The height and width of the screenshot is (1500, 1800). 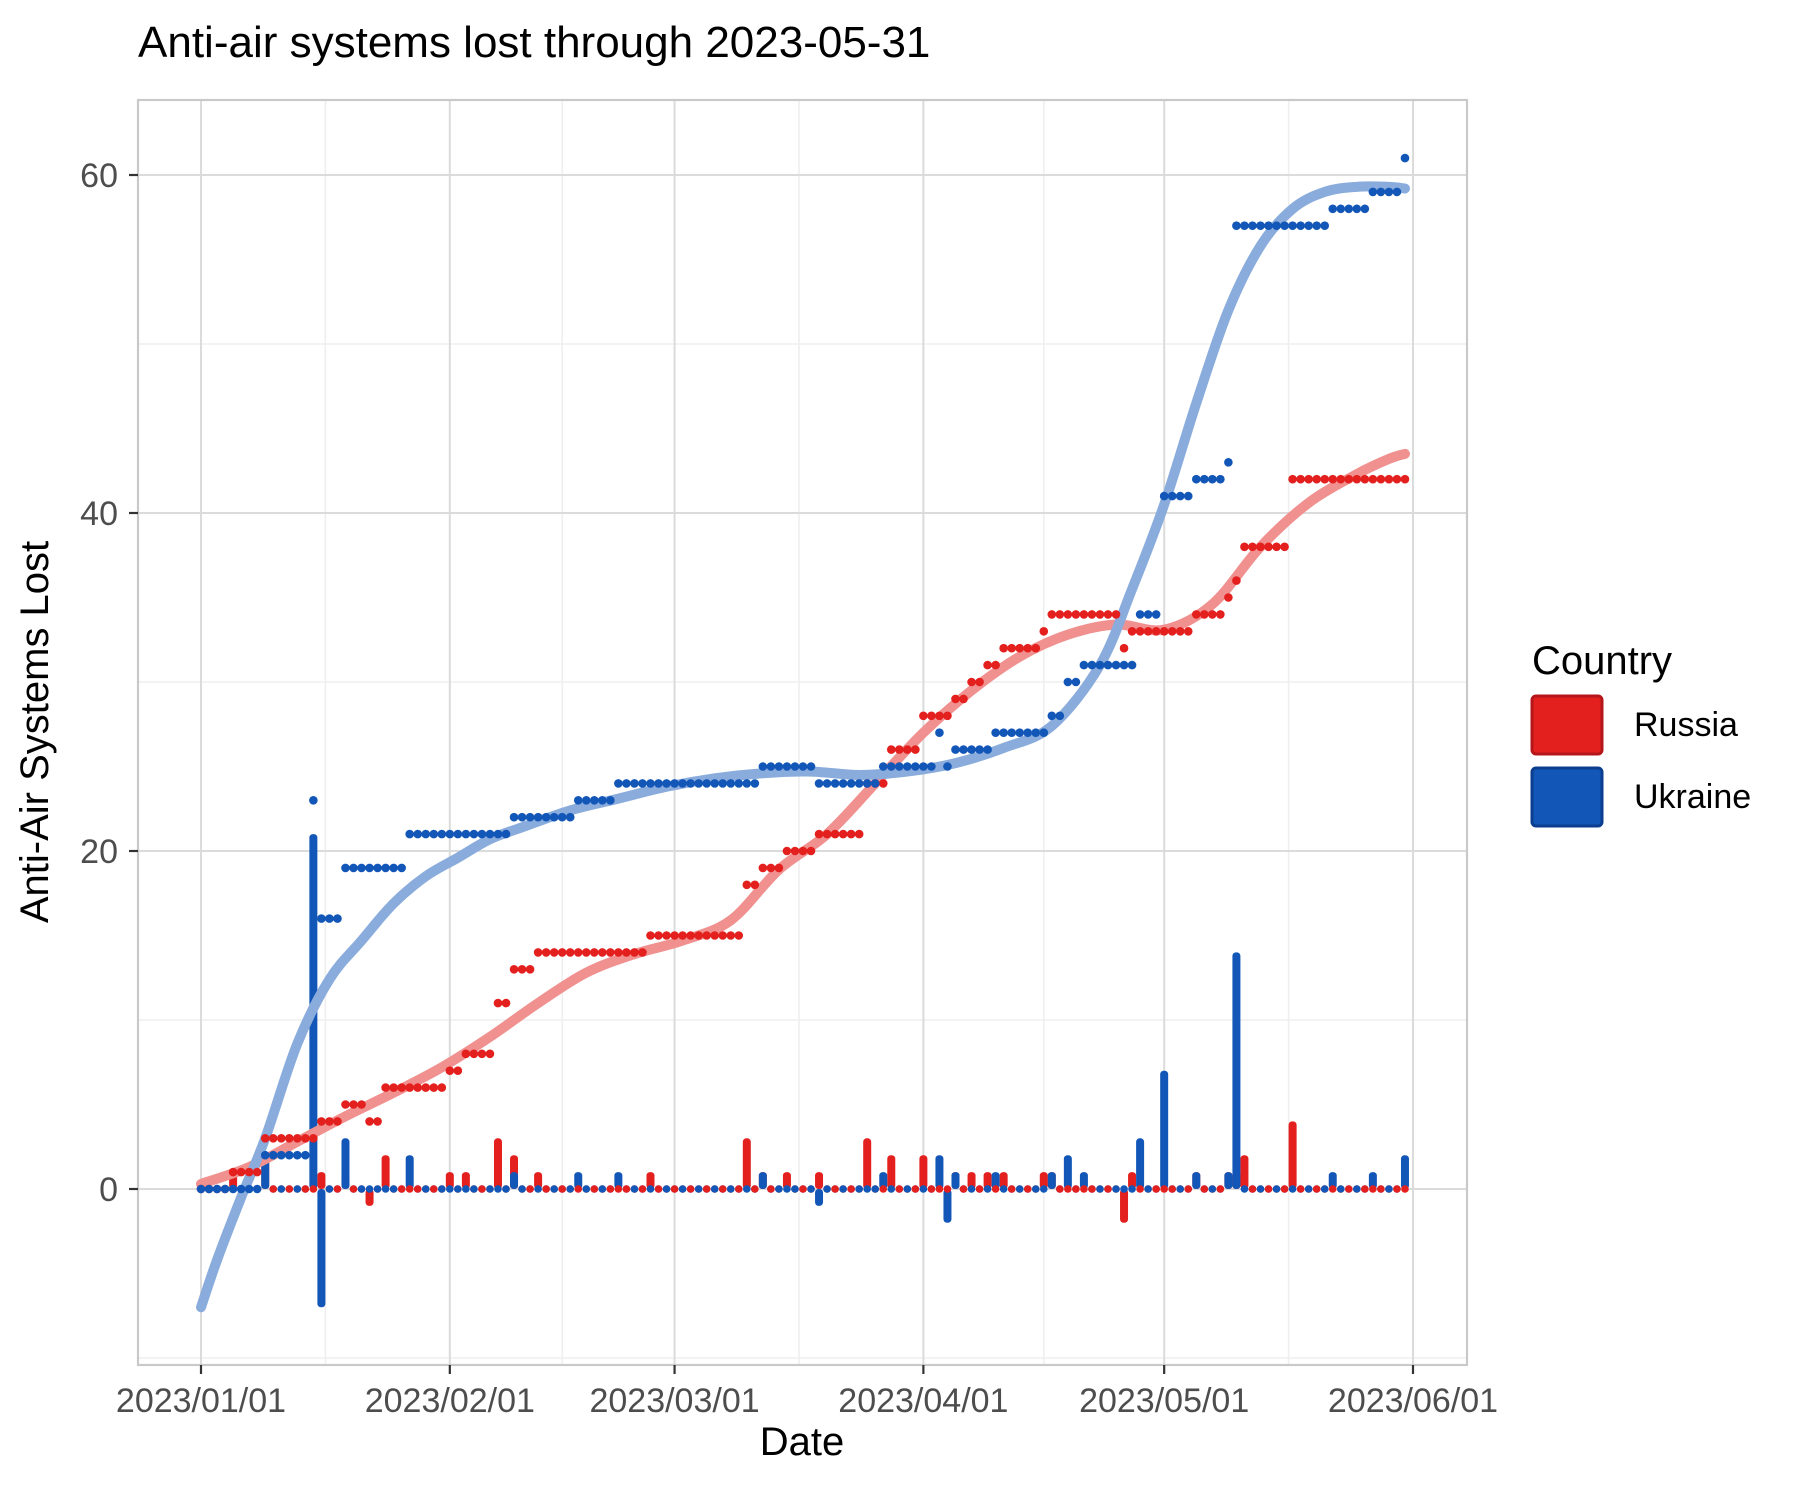 I want to click on x-tick-label: 2023/03/01, so click(x=674, y=1401).